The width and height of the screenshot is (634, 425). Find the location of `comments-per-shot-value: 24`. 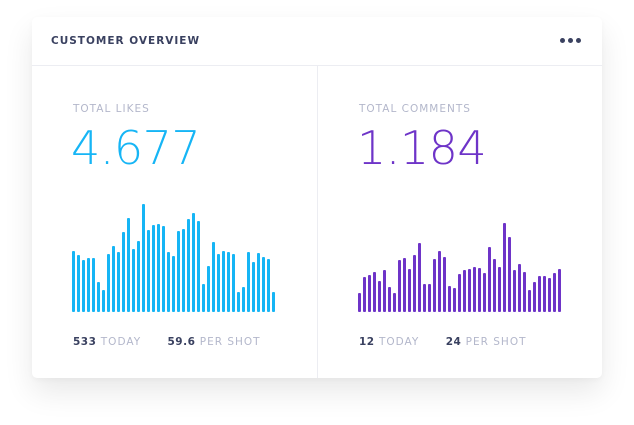

comments-per-shot-value: 24 is located at coordinates (453, 342).